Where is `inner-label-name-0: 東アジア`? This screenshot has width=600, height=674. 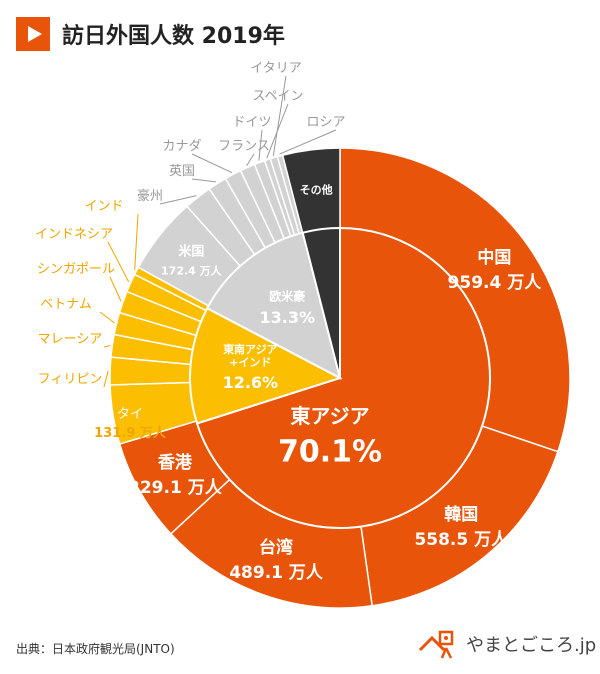 inner-label-name-0: 東アジア is located at coordinates (329, 416).